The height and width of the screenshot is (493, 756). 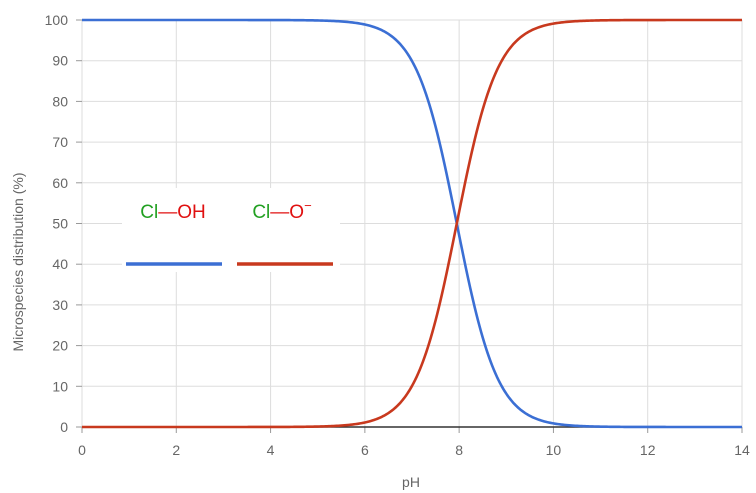 I want to click on x-tick-label: 8, so click(x=459, y=450).